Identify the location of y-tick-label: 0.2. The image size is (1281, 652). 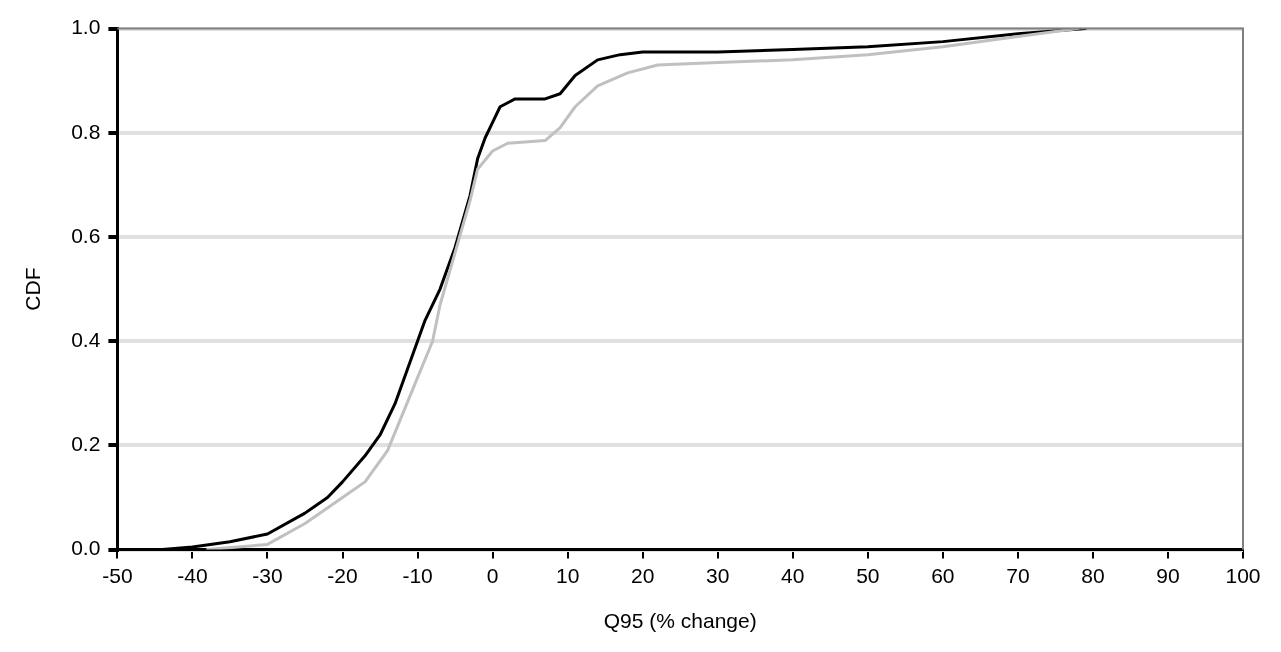
(86, 444).